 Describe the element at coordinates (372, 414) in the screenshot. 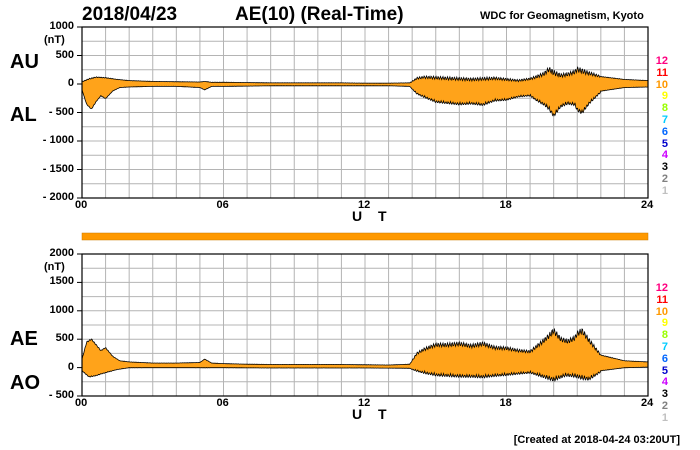

I see `bottom-x-axis-title: U T` at that location.